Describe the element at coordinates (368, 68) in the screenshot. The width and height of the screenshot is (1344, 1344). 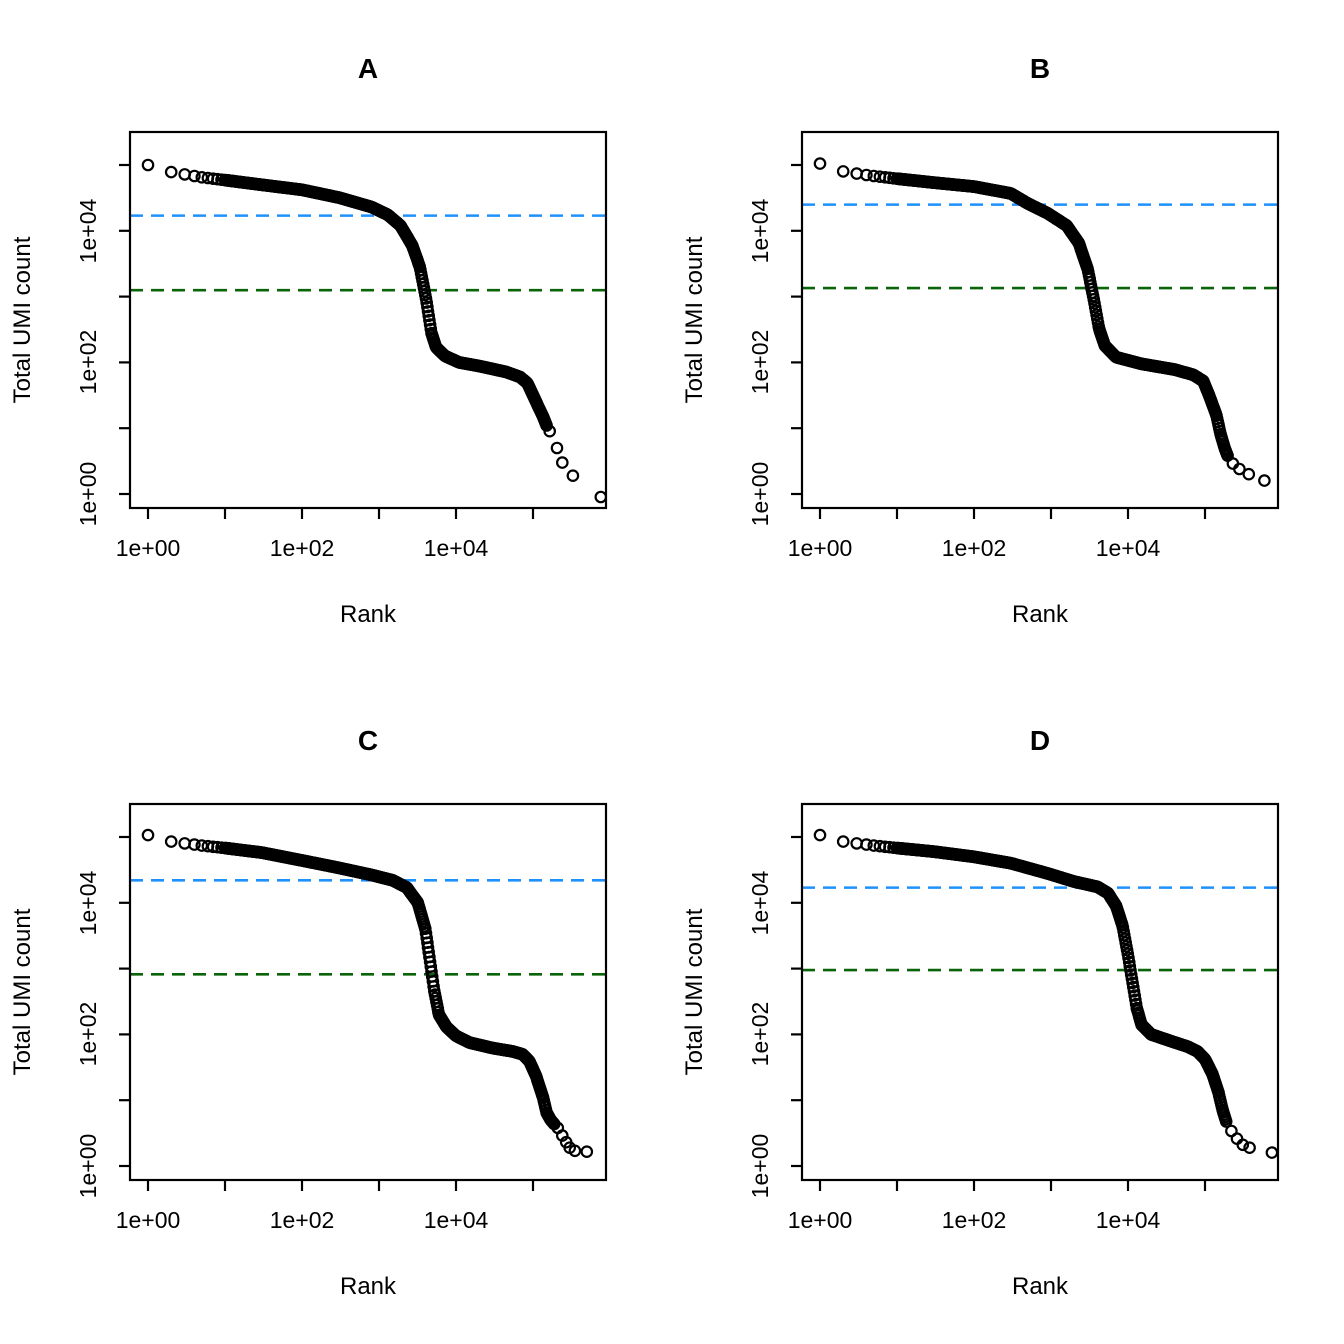
I see `panel-title: A` at that location.